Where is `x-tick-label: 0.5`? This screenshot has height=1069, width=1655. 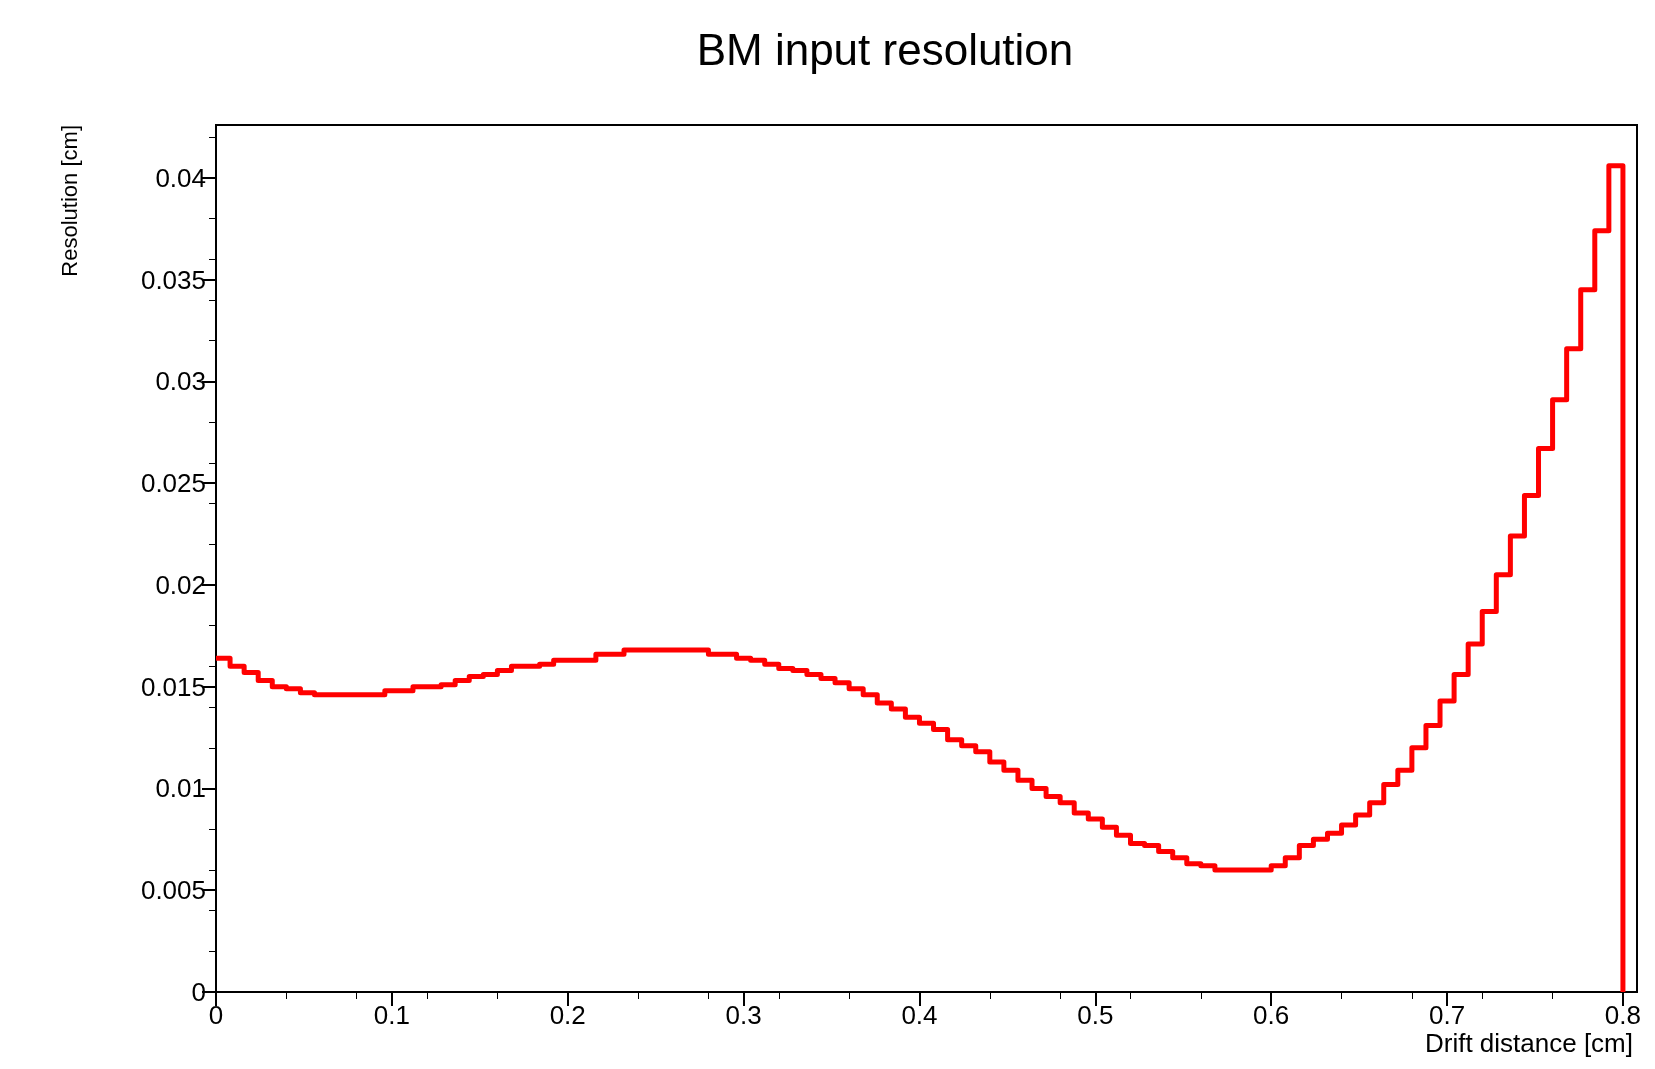
x-tick-label: 0.5 is located at coordinates (1095, 1015).